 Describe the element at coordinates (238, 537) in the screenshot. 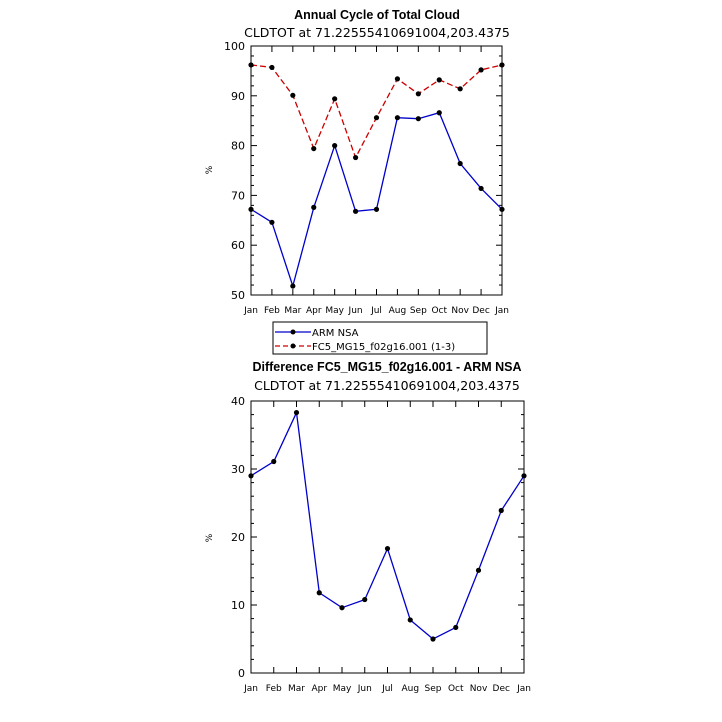

I see `y-tick-label: 20` at that location.